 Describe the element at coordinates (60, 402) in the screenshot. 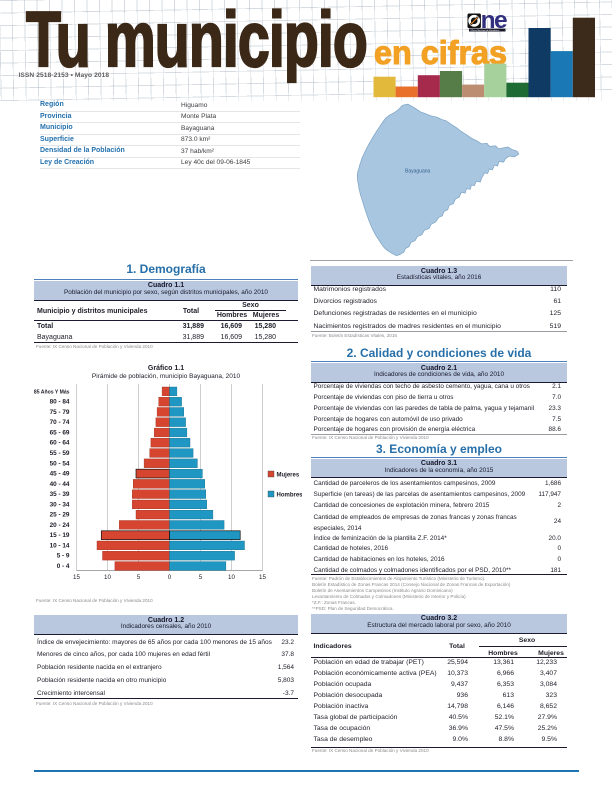

I see `svg-text: 80 - 84` at that location.